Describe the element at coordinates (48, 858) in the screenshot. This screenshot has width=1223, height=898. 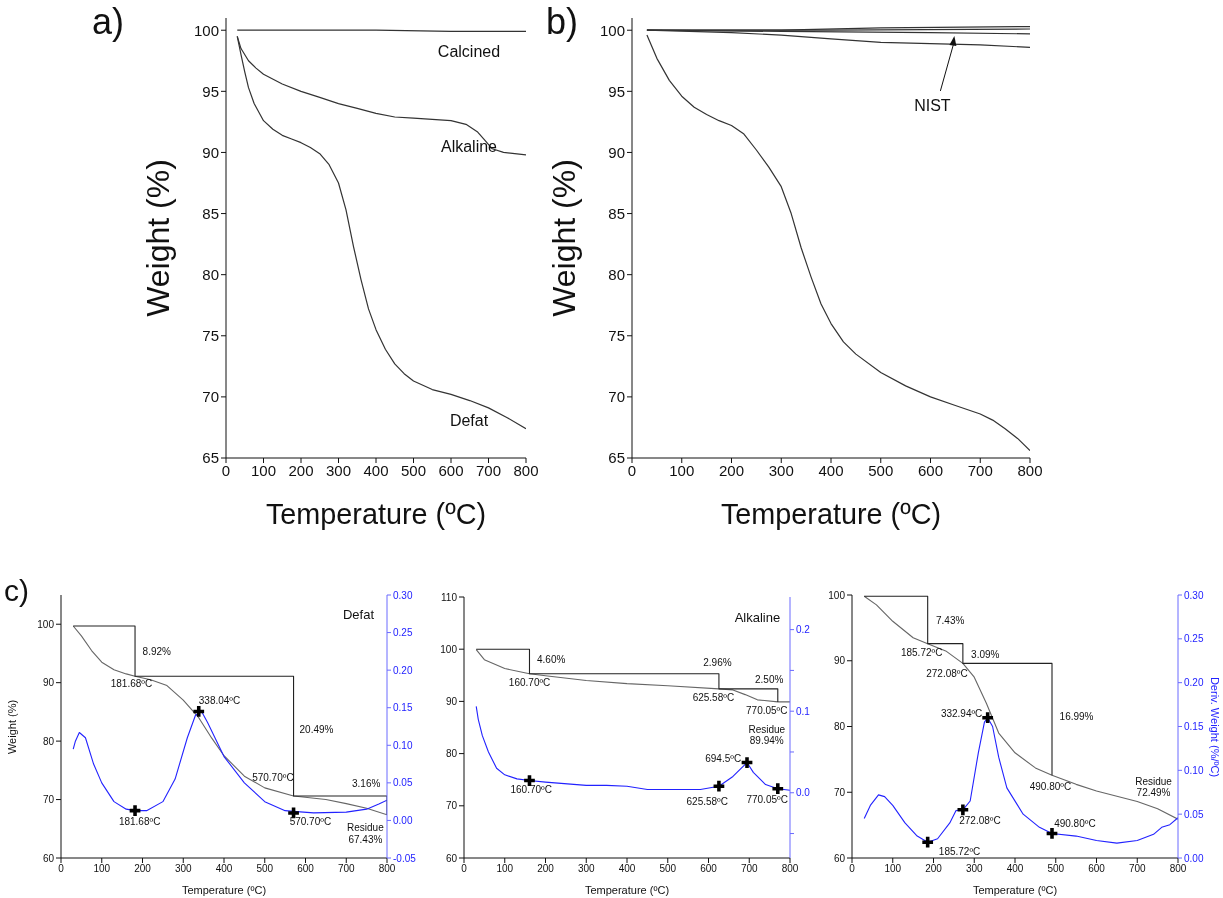
I see `y-tick-label: 60` at that location.